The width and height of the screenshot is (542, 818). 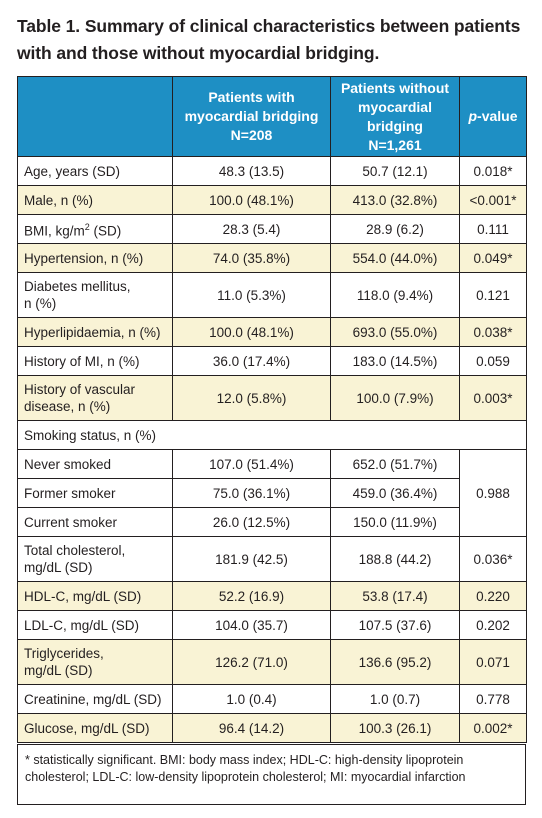 What do you see at coordinates (75, 550) in the screenshot?
I see `row-label-line1: Total cholesterol,` at bounding box center [75, 550].